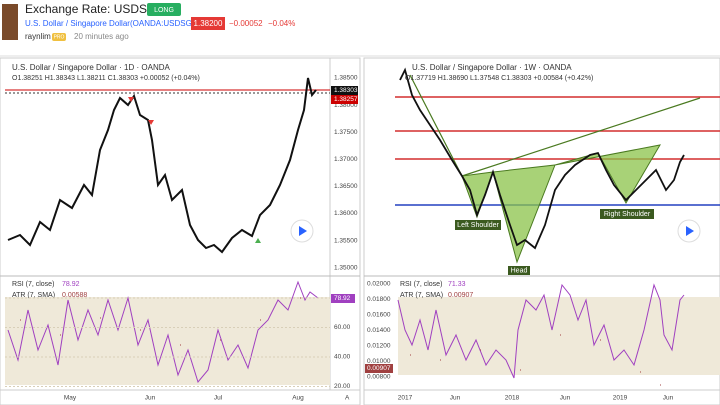 The height and width of the screenshot is (405, 720). I want to click on axis-mode: A, so click(347, 398).